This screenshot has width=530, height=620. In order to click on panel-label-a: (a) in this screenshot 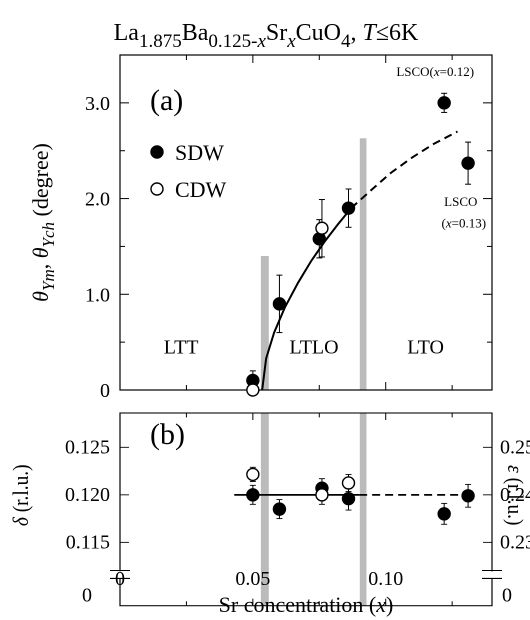, I will do `click(166, 100)`.